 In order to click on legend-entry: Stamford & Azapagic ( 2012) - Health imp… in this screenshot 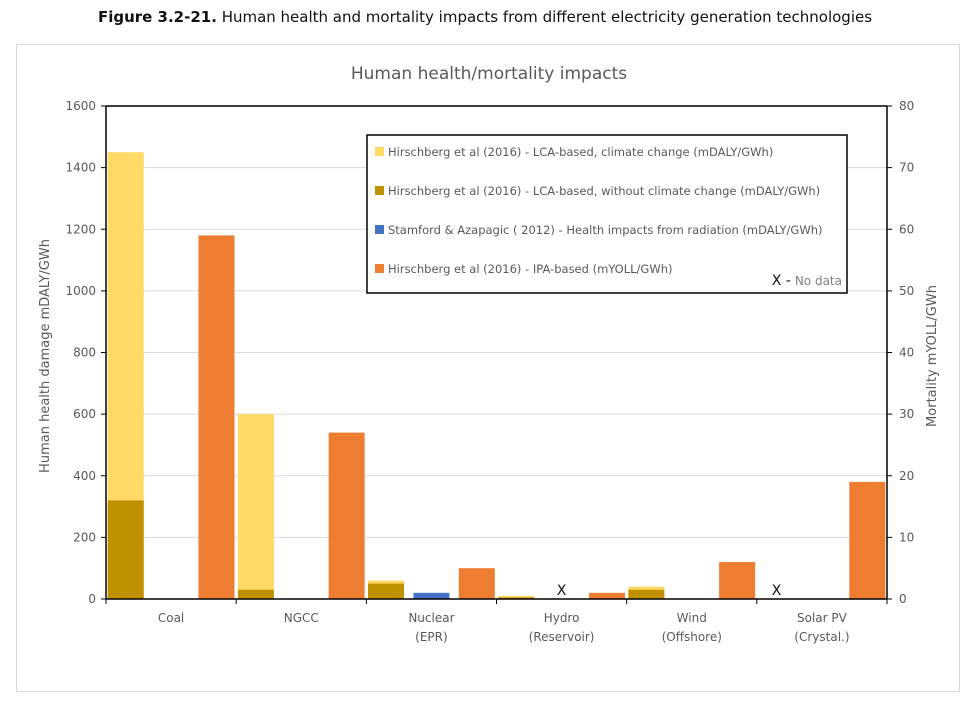, I will do `click(605, 230)`.